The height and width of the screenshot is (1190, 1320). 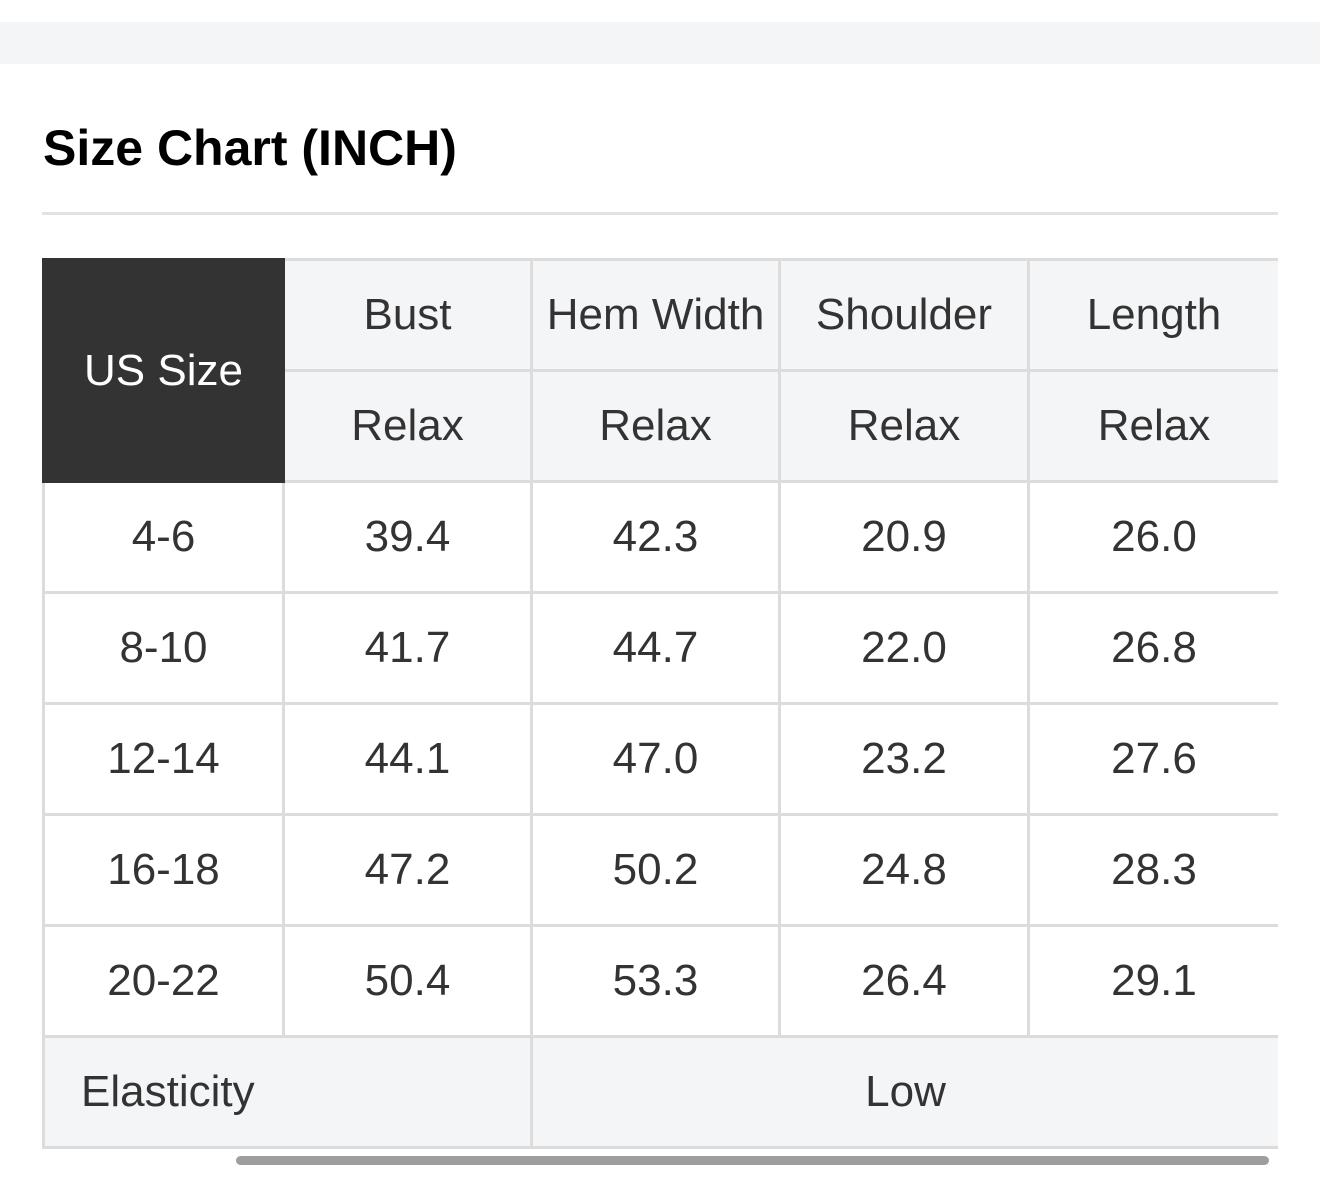 I want to click on measurement-cell: 44.1, so click(x=407, y=759).